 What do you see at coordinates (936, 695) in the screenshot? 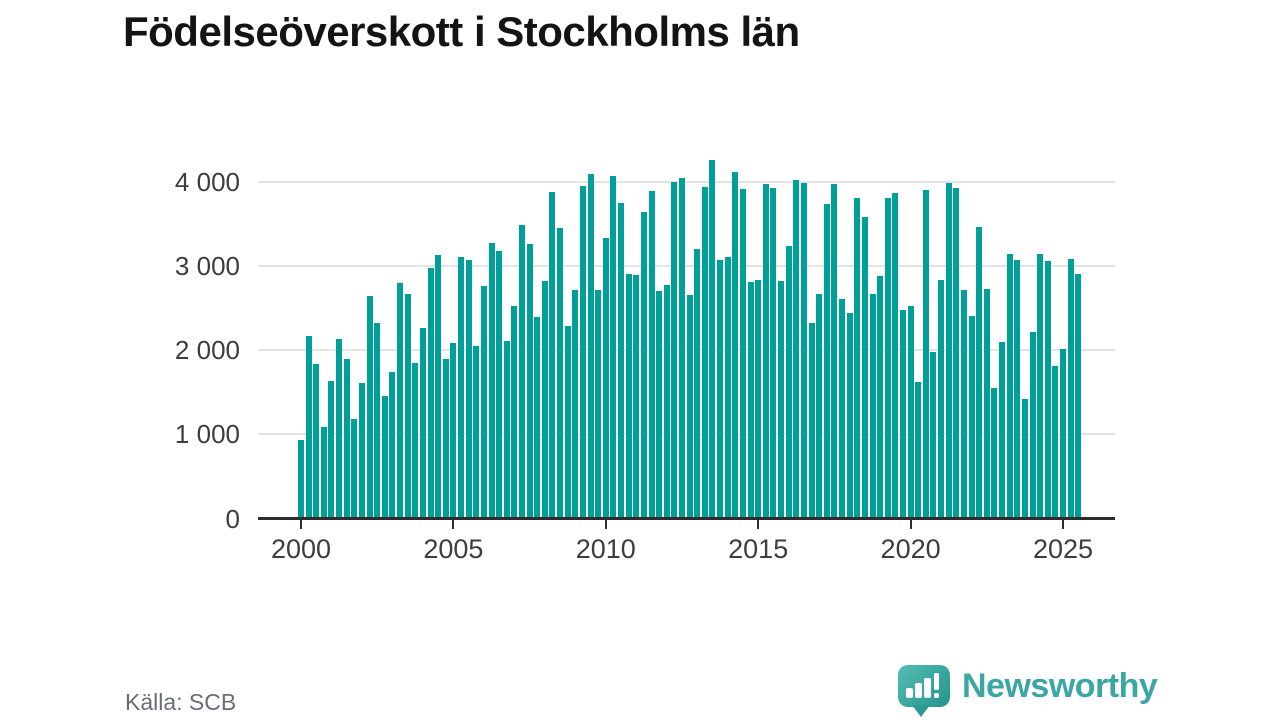
I see `logo-exclamation-dot-icon` at bounding box center [936, 695].